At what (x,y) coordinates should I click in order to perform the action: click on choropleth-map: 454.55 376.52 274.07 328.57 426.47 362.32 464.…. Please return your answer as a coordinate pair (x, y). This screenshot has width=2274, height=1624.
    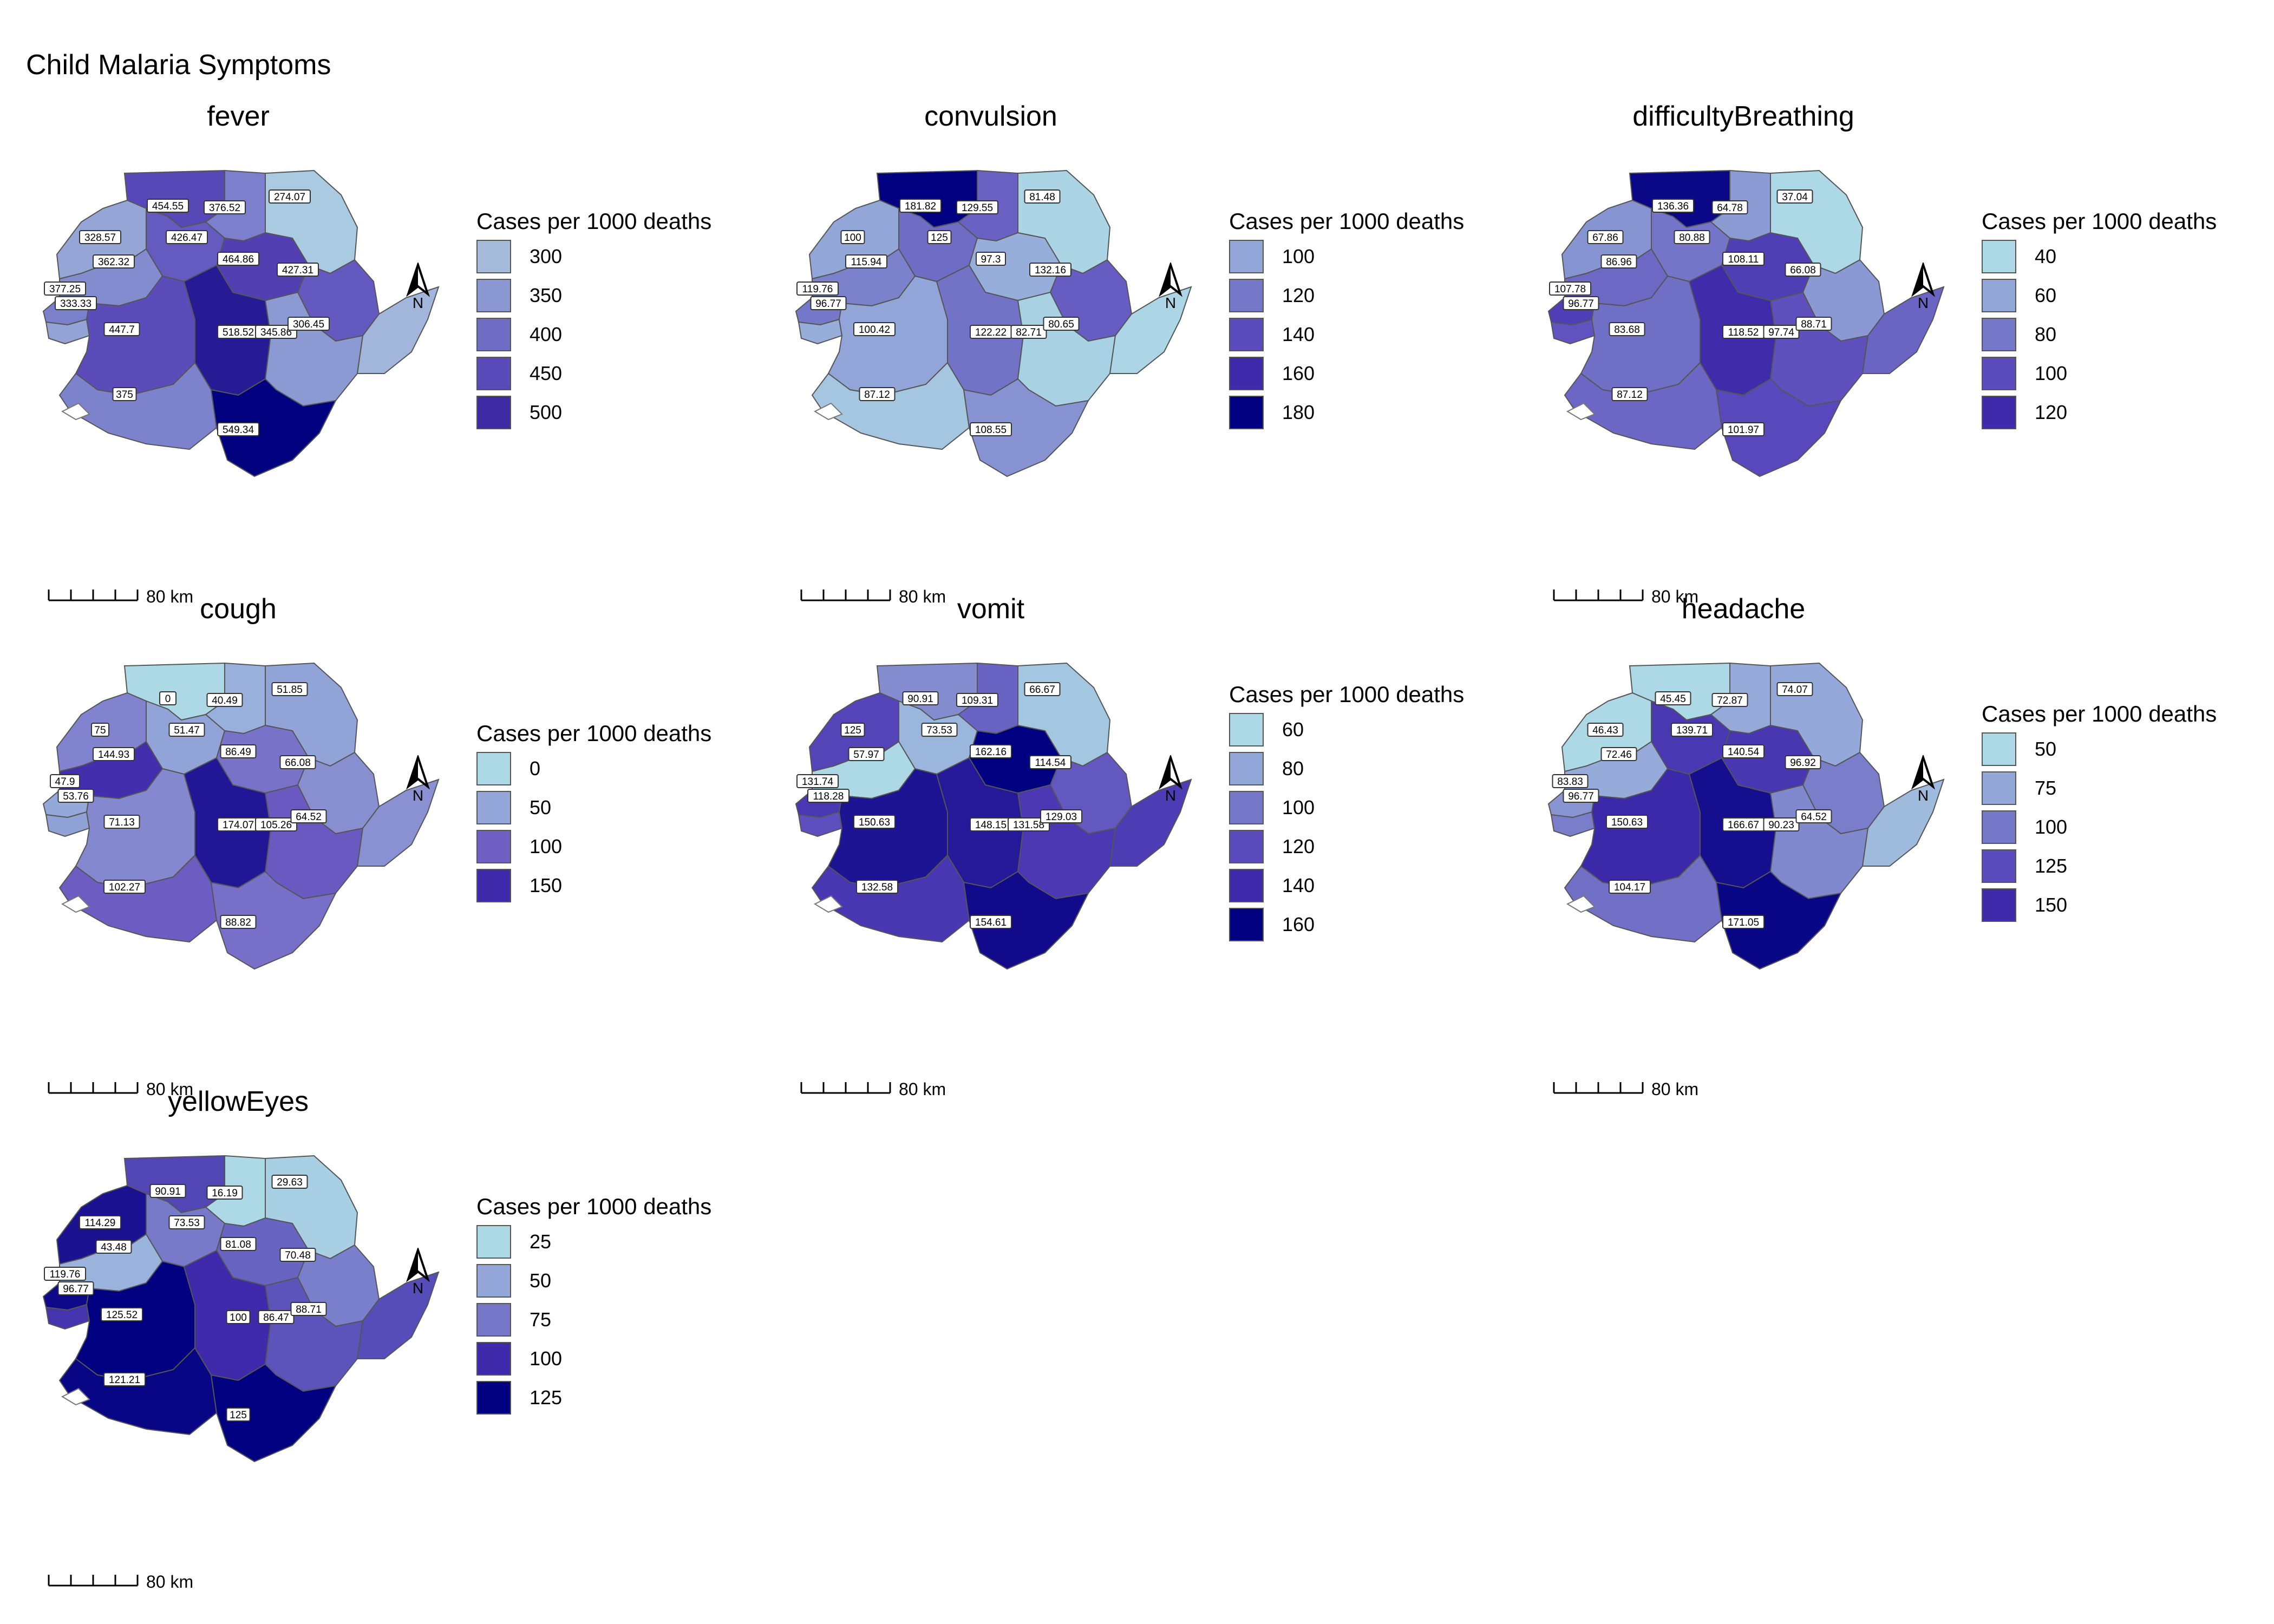
    Looking at the image, I should click on (241, 323).